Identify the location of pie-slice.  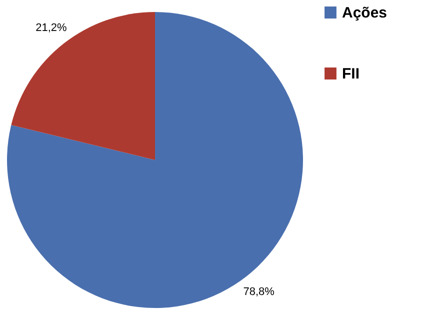
(83, 86).